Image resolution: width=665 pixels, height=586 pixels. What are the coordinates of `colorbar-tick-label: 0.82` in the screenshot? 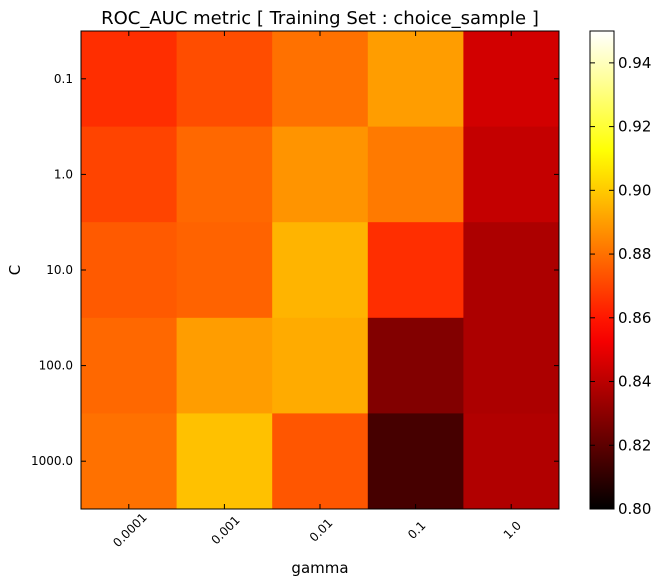 It's located at (634, 445).